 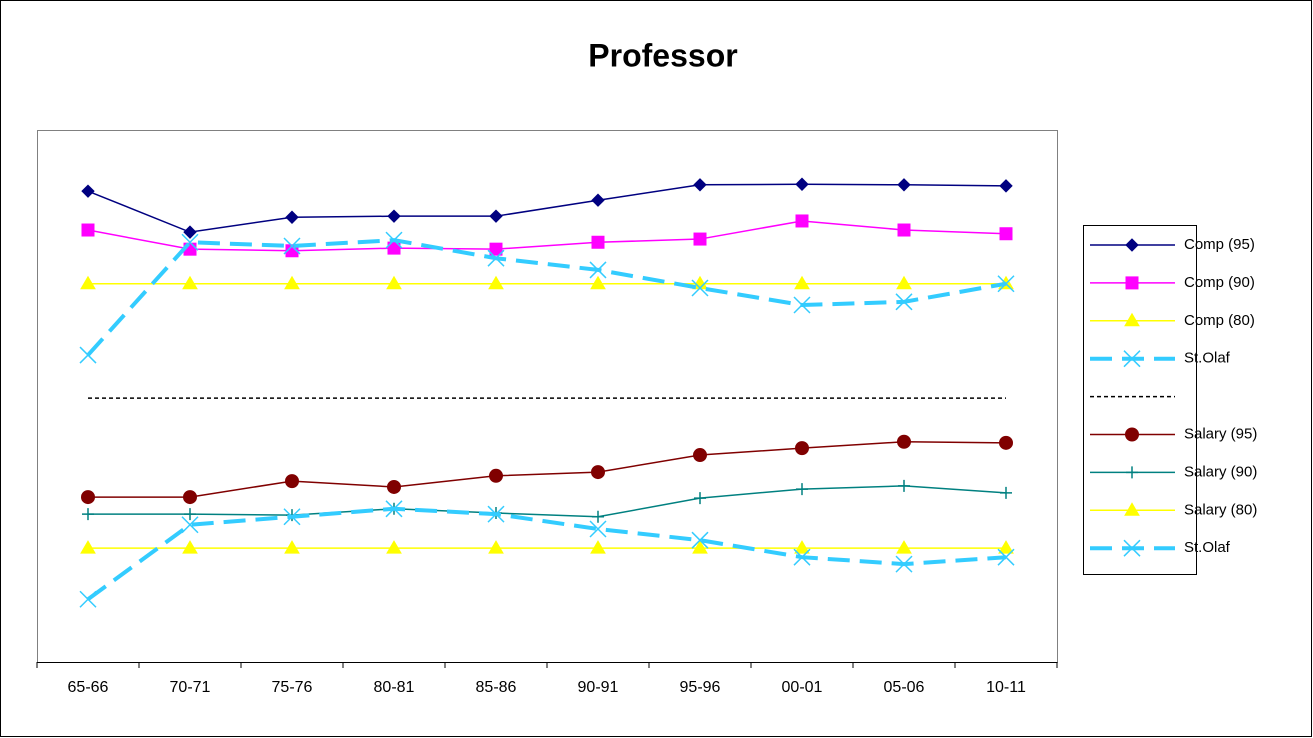 What do you see at coordinates (496, 687) in the screenshot?
I see `x-tick-label: 85-86` at bounding box center [496, 687].